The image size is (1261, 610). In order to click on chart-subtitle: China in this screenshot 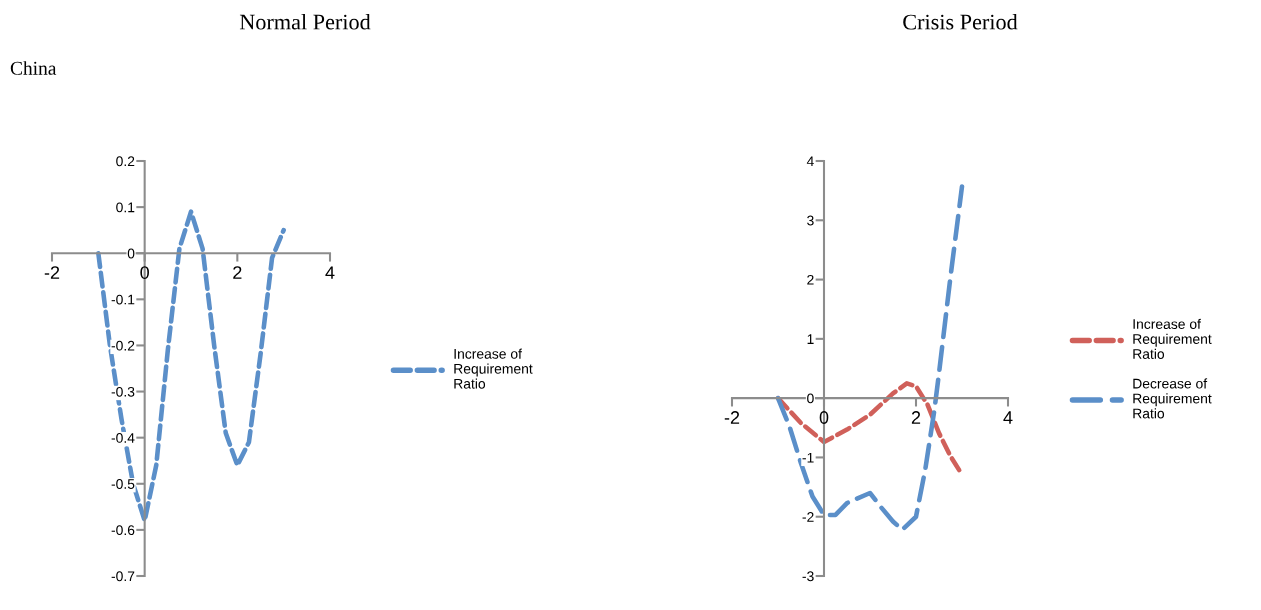, I will do `click(33, 68)`.